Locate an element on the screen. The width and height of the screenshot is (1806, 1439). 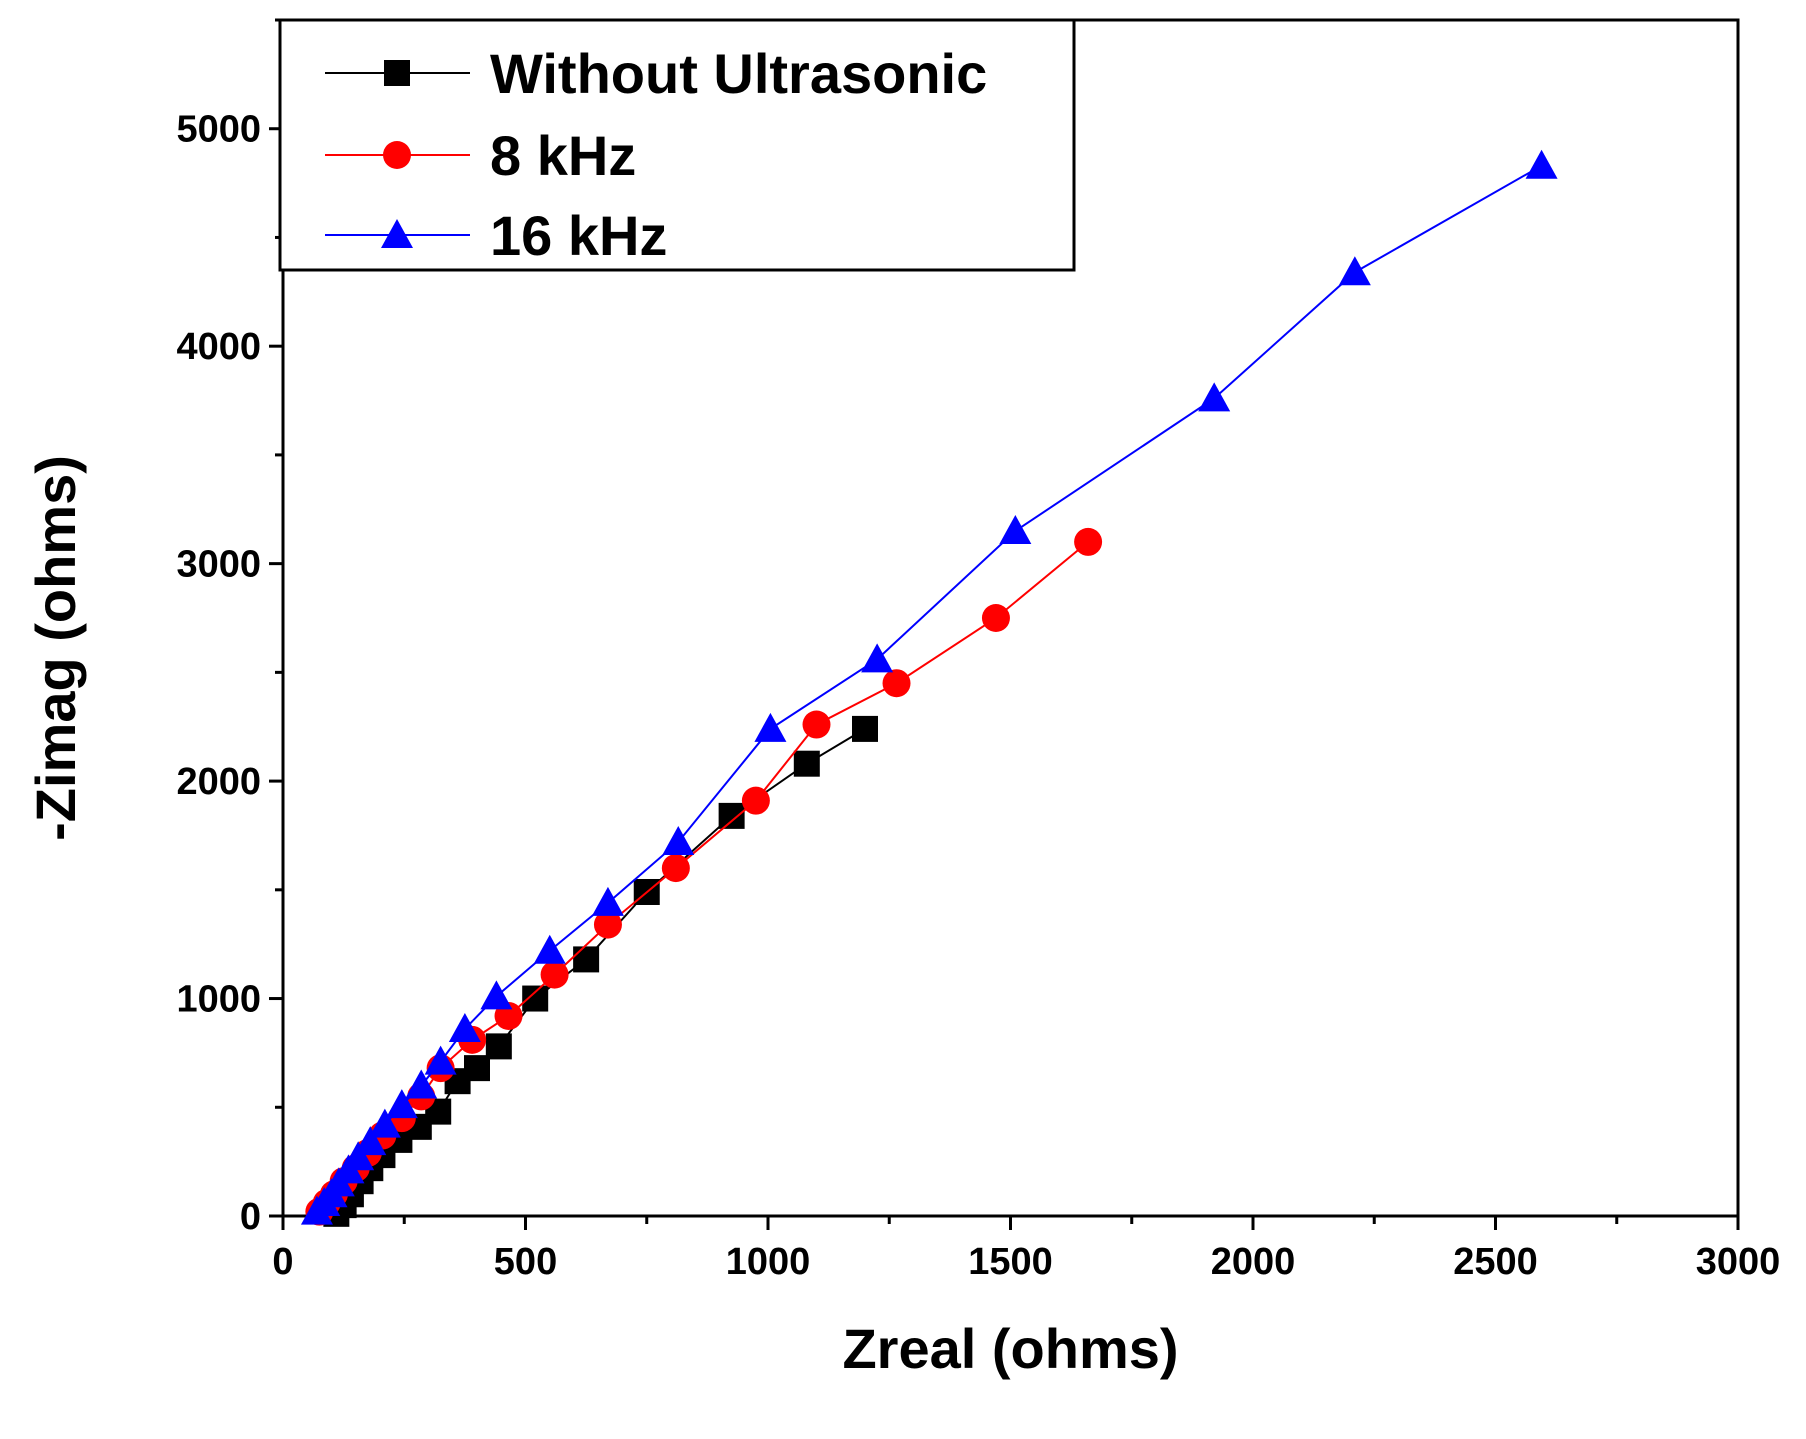
x-tick-label: 1000 is located at coordinates (768, 1262).